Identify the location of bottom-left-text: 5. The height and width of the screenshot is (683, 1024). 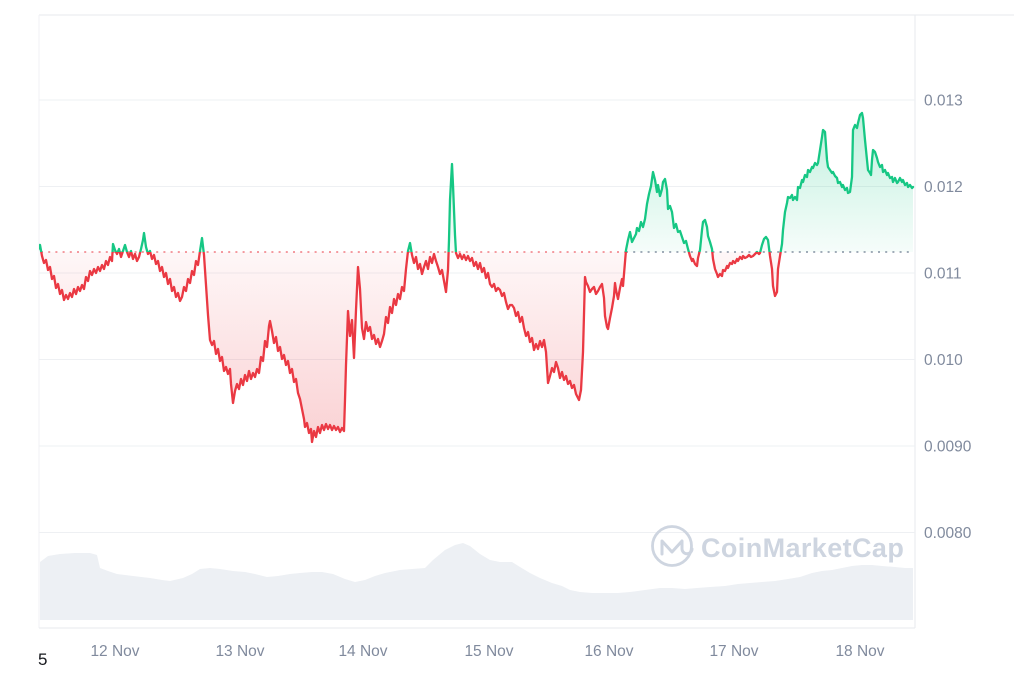
(43, 659).